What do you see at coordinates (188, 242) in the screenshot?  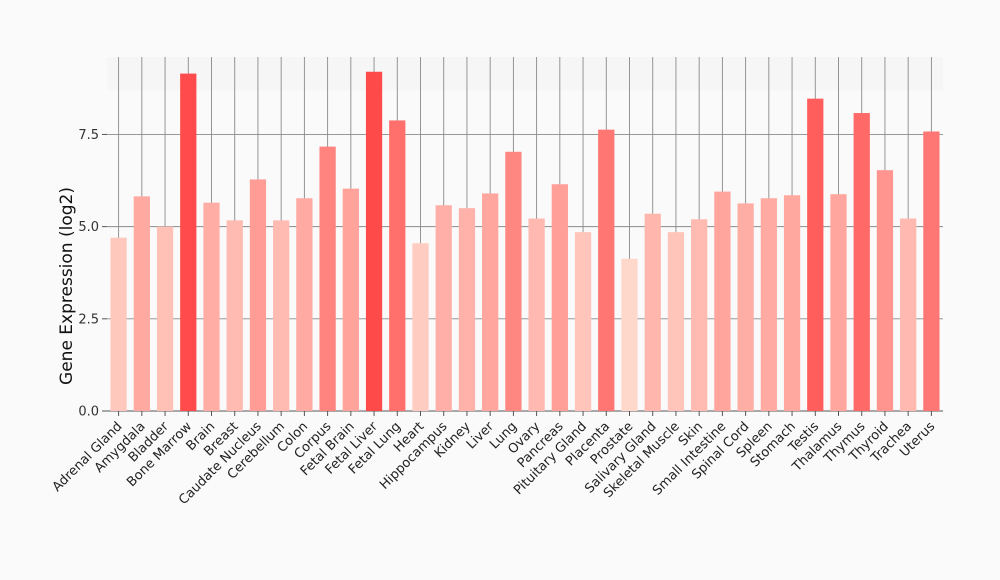 I see `bar-bone-marrow` at bounding box center [188, 242].